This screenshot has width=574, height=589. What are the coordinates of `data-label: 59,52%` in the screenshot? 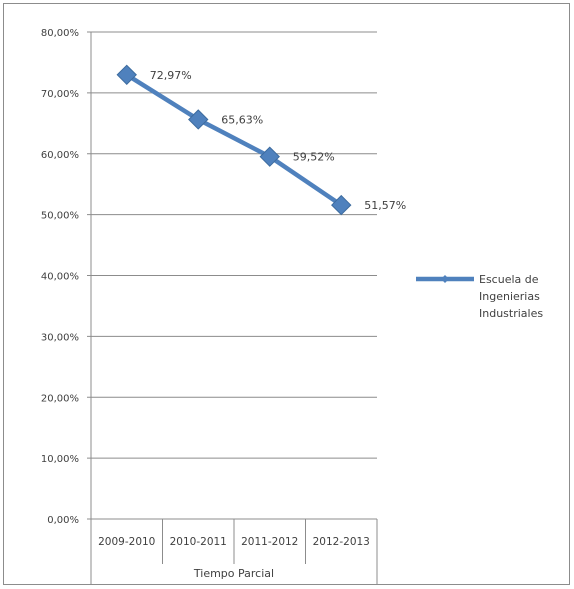 It's located at (314, 157).